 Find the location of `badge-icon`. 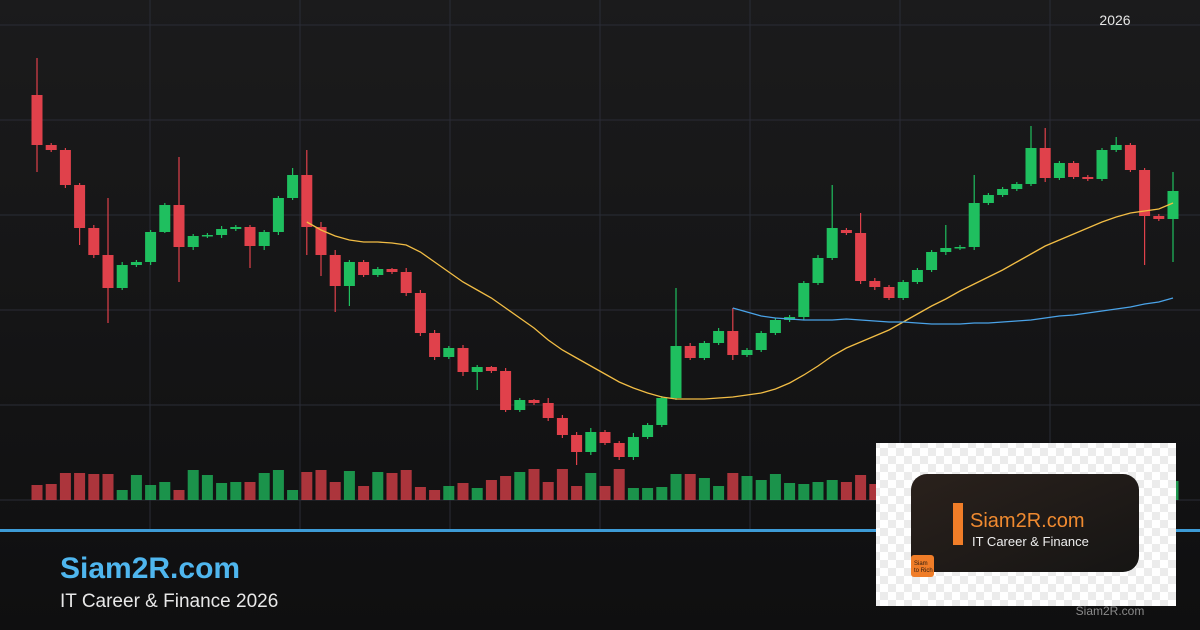

badge-icon is located at coordinates (922, 566).